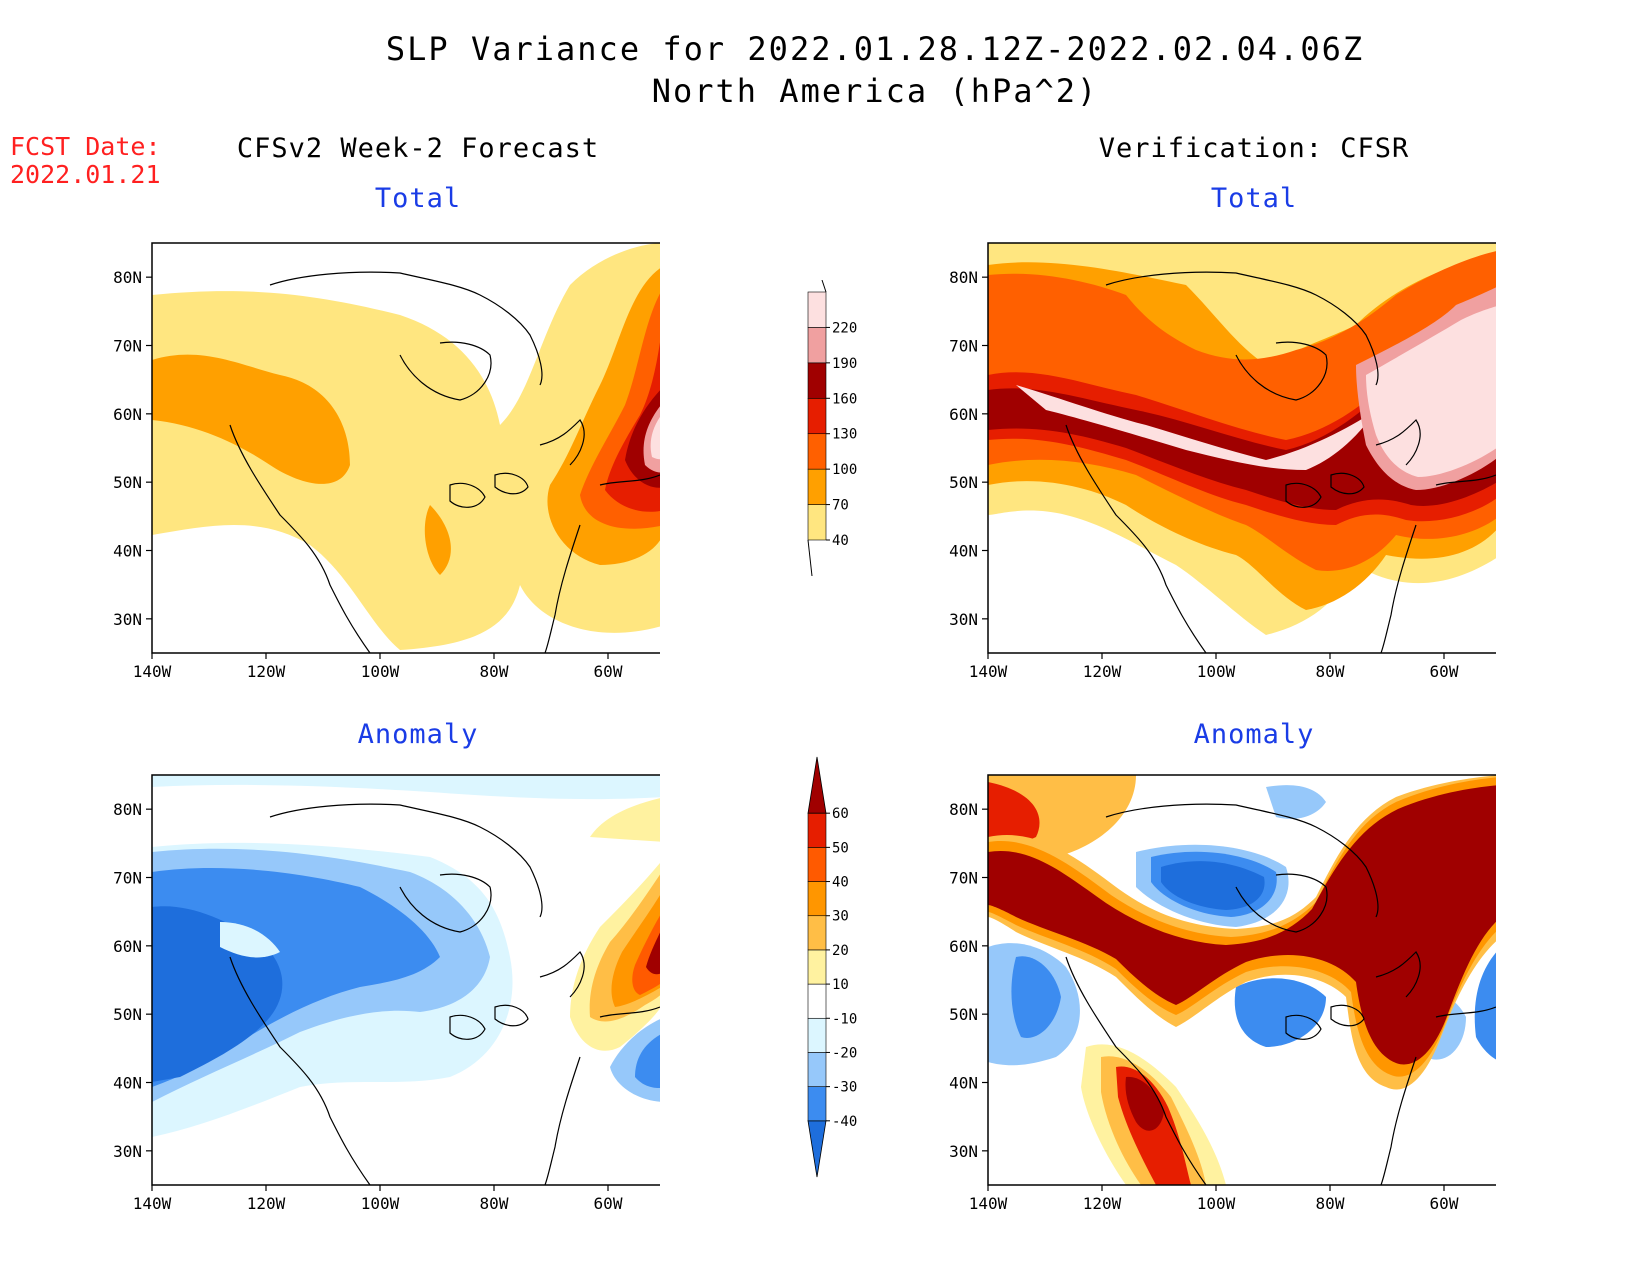 This screenshot has height=1275, width=1650. I want to click on map-verification-total: 80N 70N 60N 50N 40N 30N 140W 120W 100W 80W 60W, so click(1222, 461).